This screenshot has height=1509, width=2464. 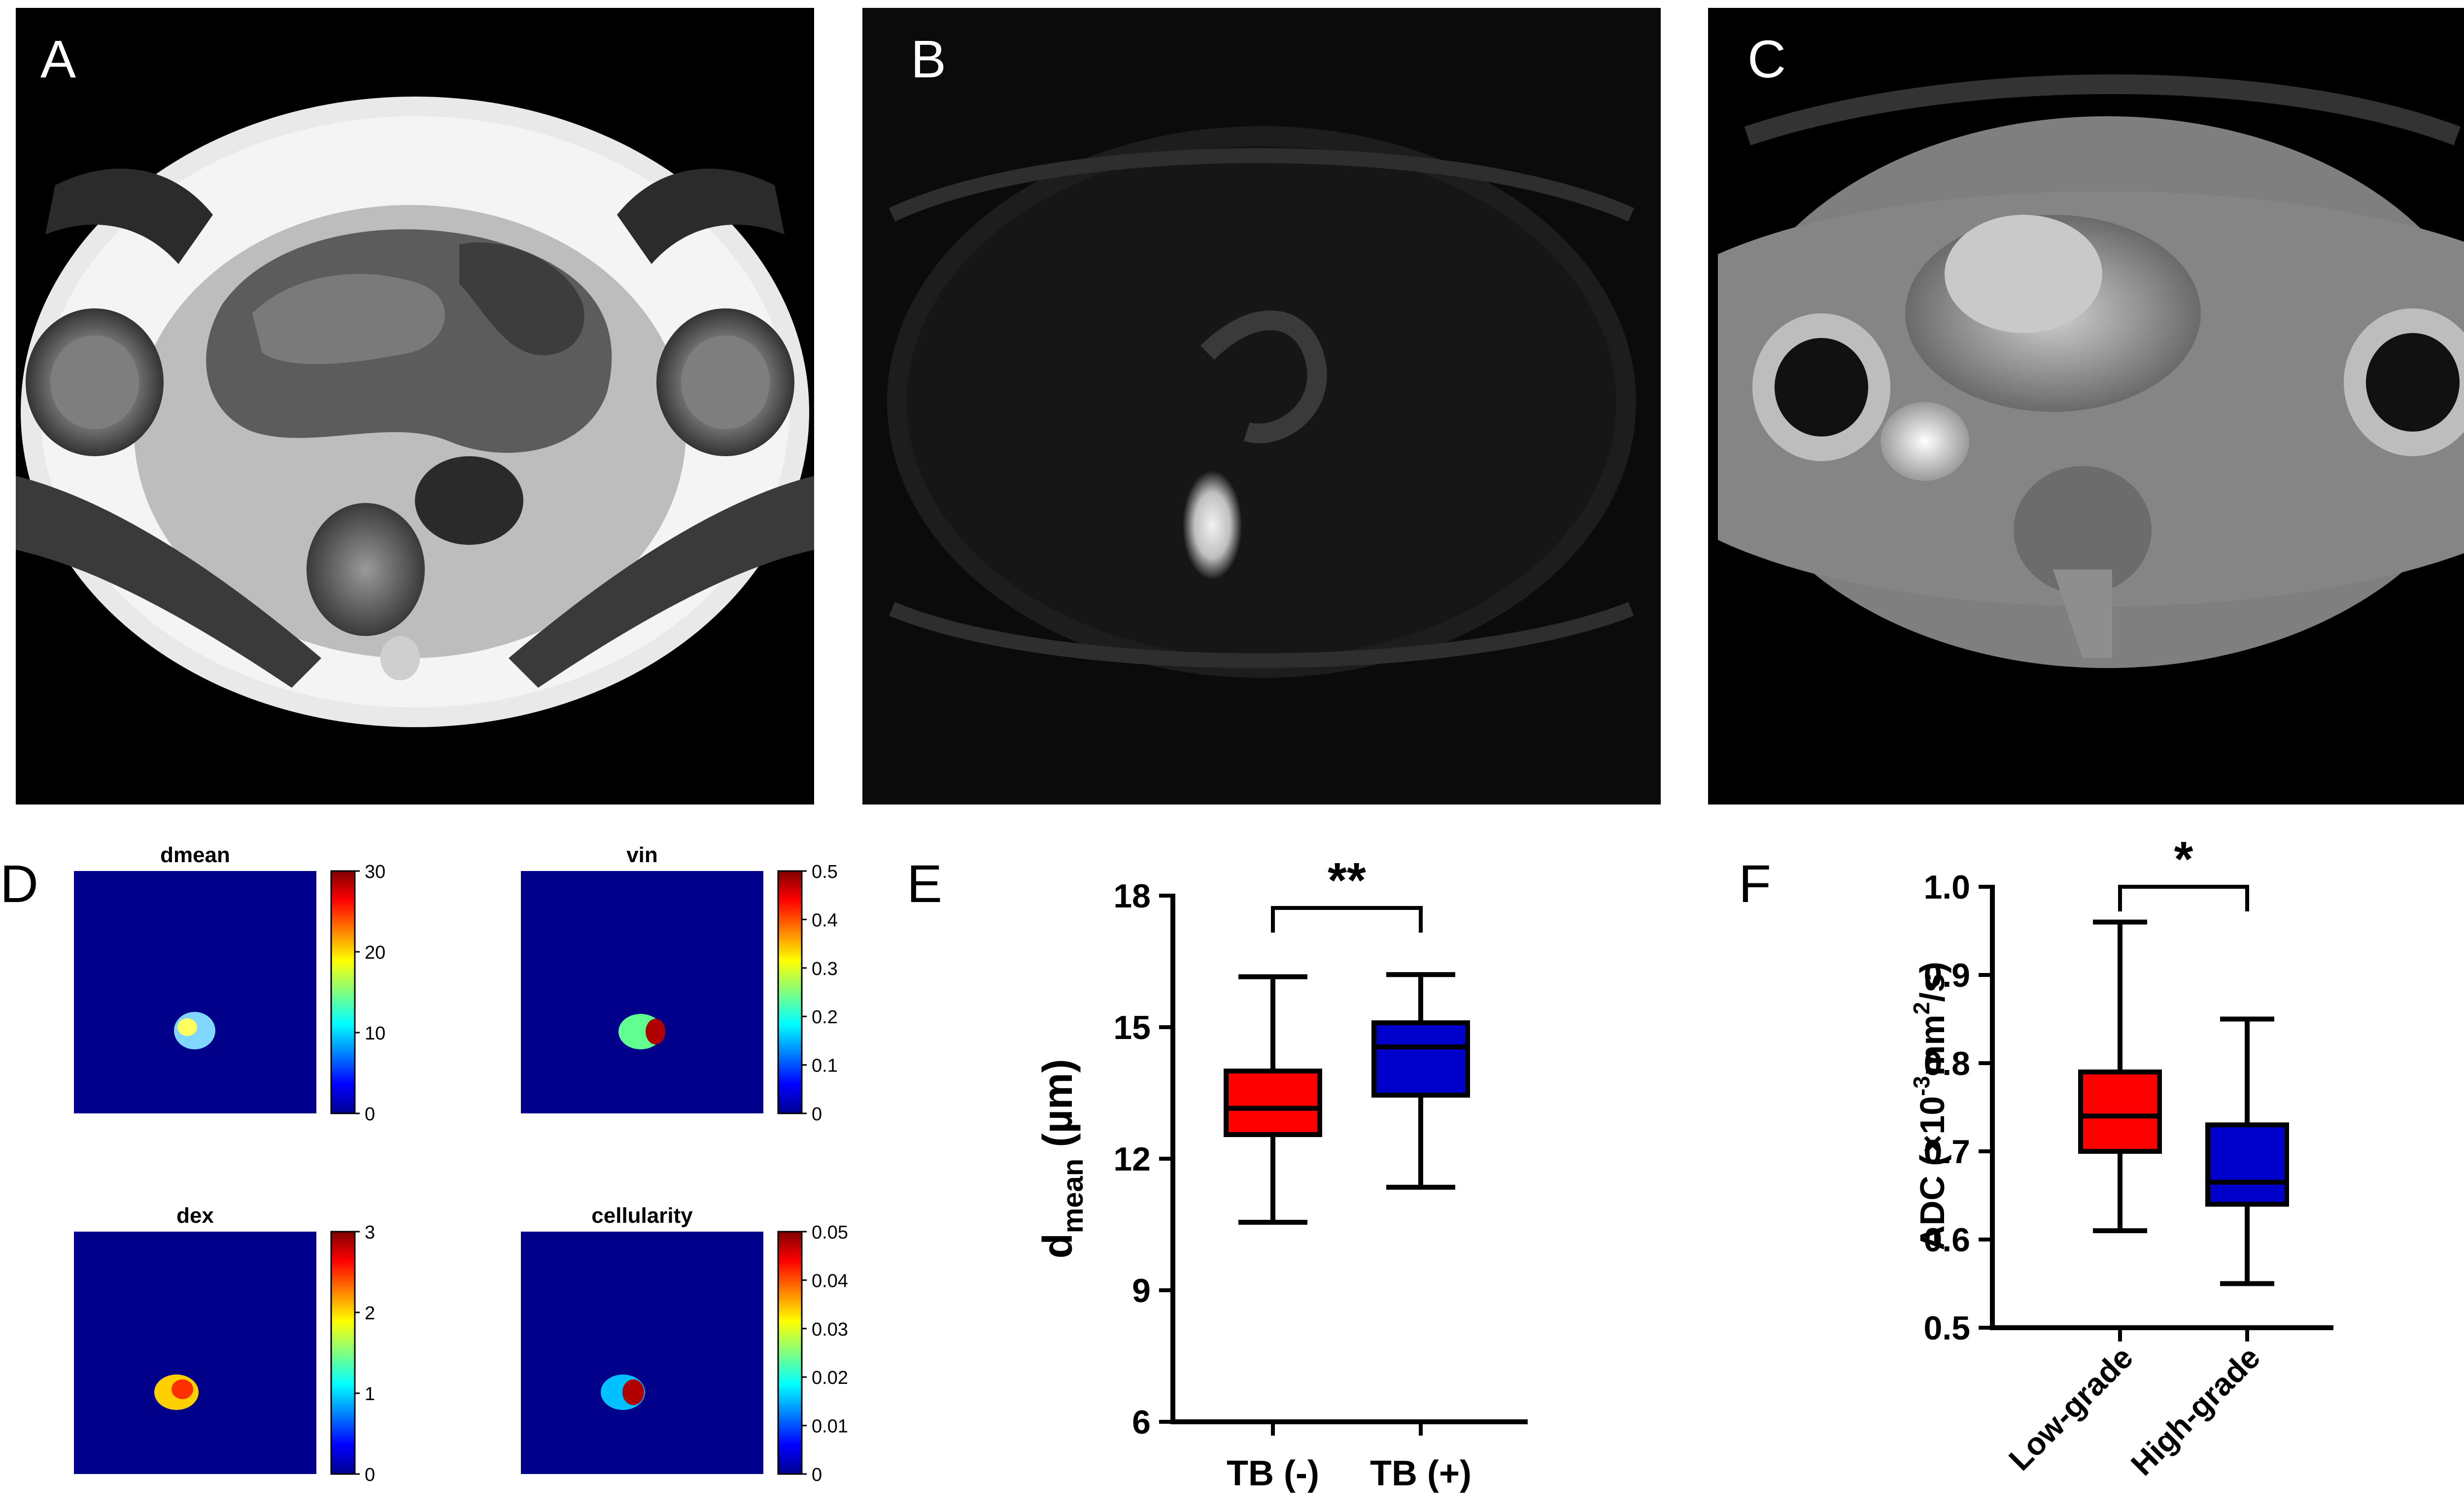 What do you see at coordinates (370, 1232) in the screenshot?
I see `colorbar-tick-label: 3` at bounding box center [370, 1232].